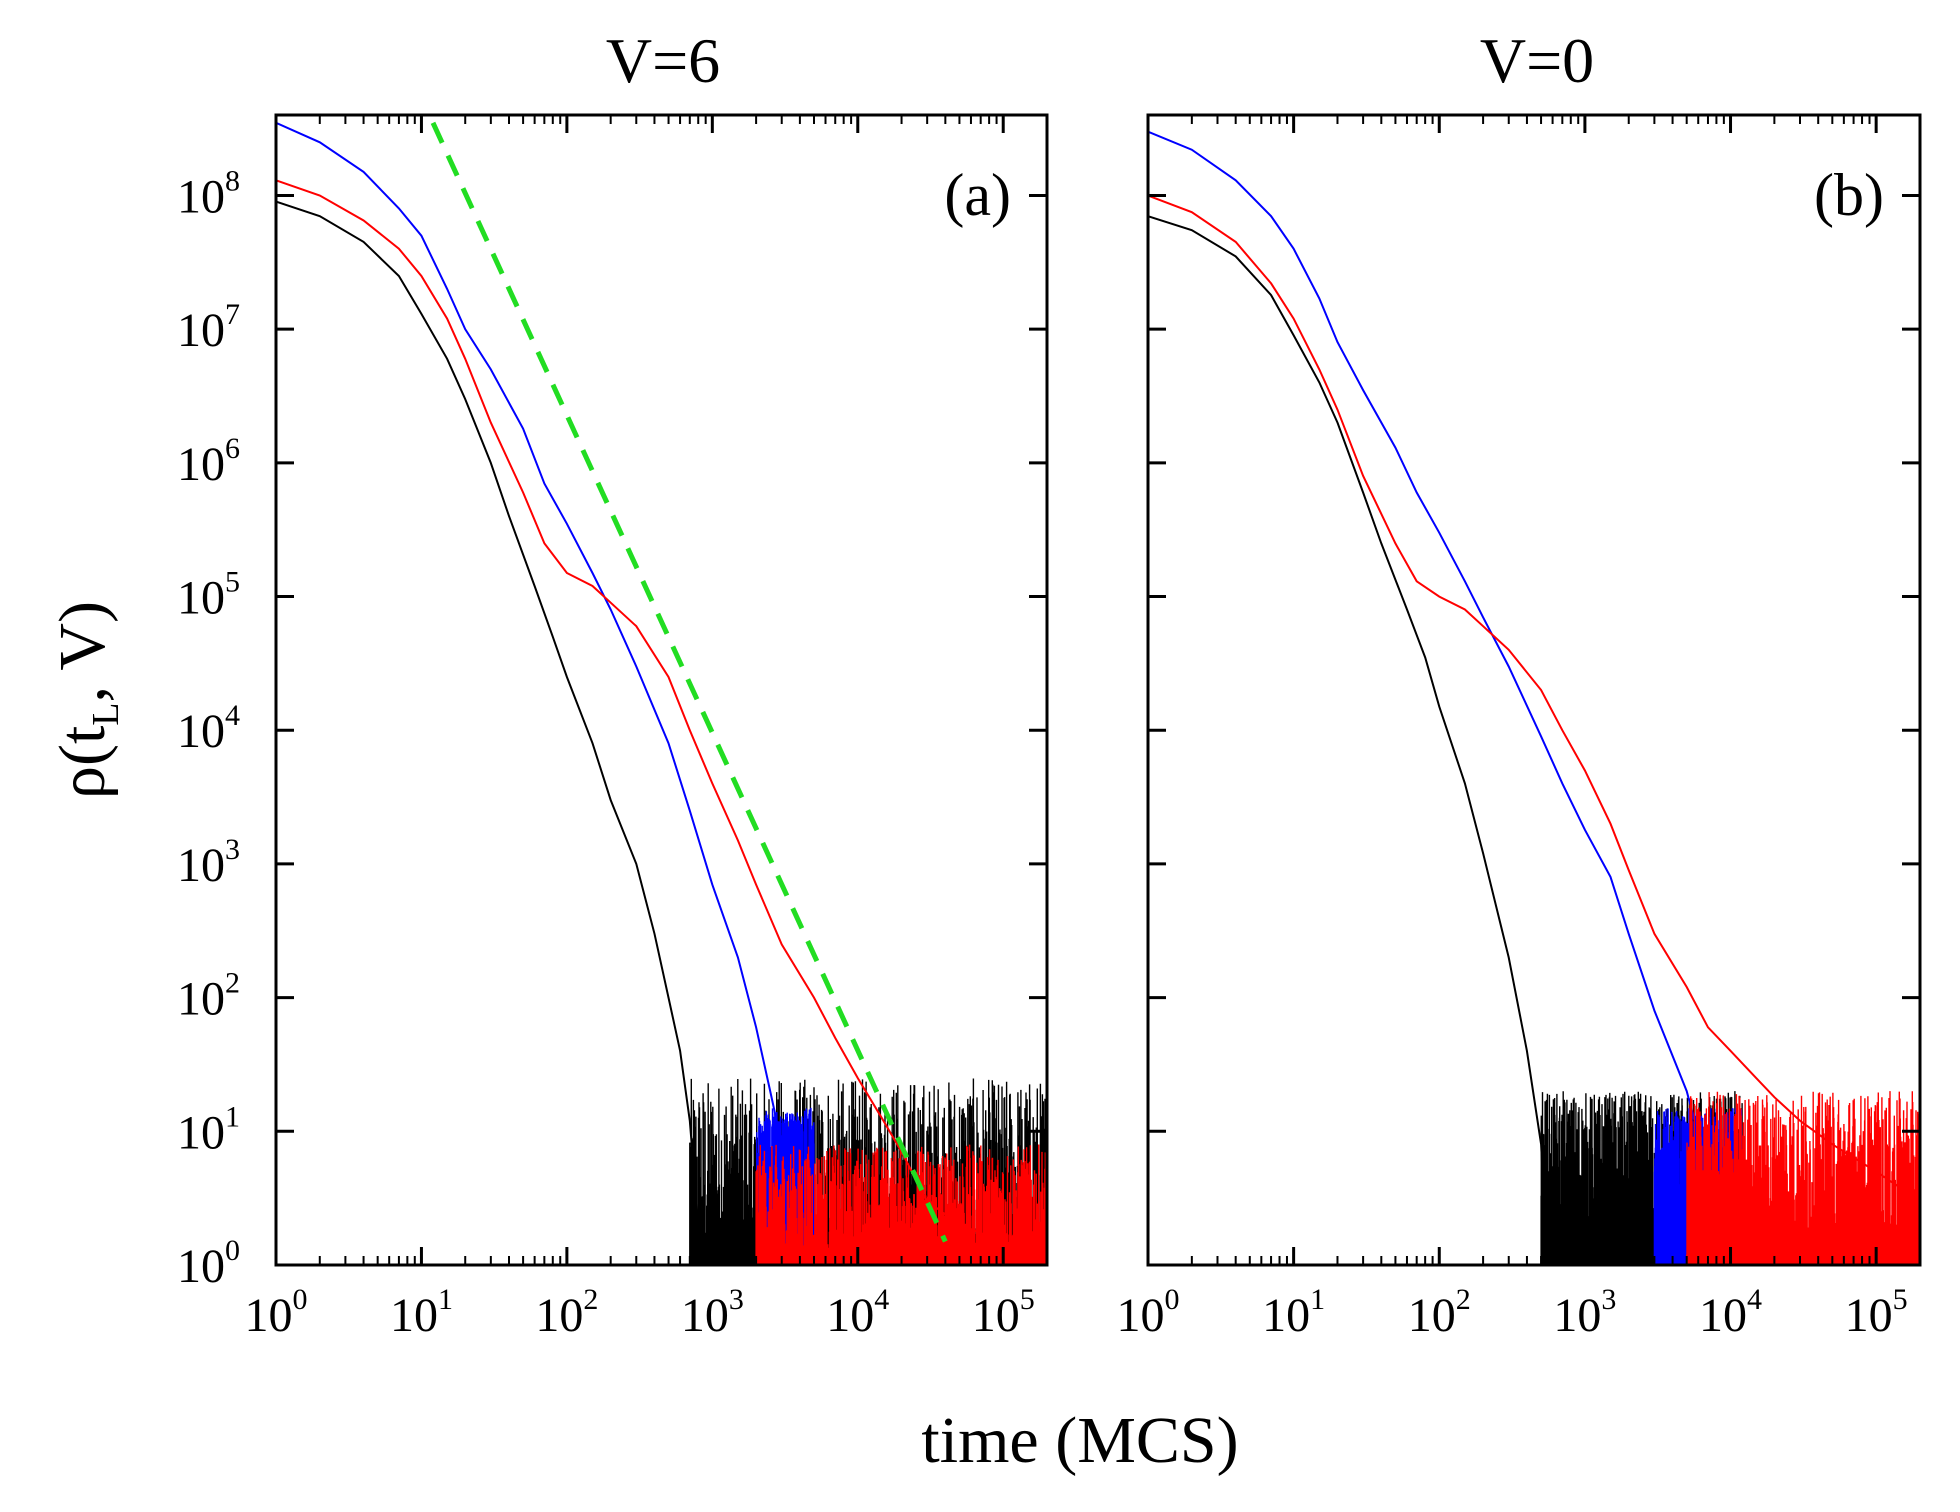 The image size is (1960, 1512). What do you see at coordinates (208, 862) in the screenshot?
I see `y-tick-label: 10³` at bounding box center [208, 862].